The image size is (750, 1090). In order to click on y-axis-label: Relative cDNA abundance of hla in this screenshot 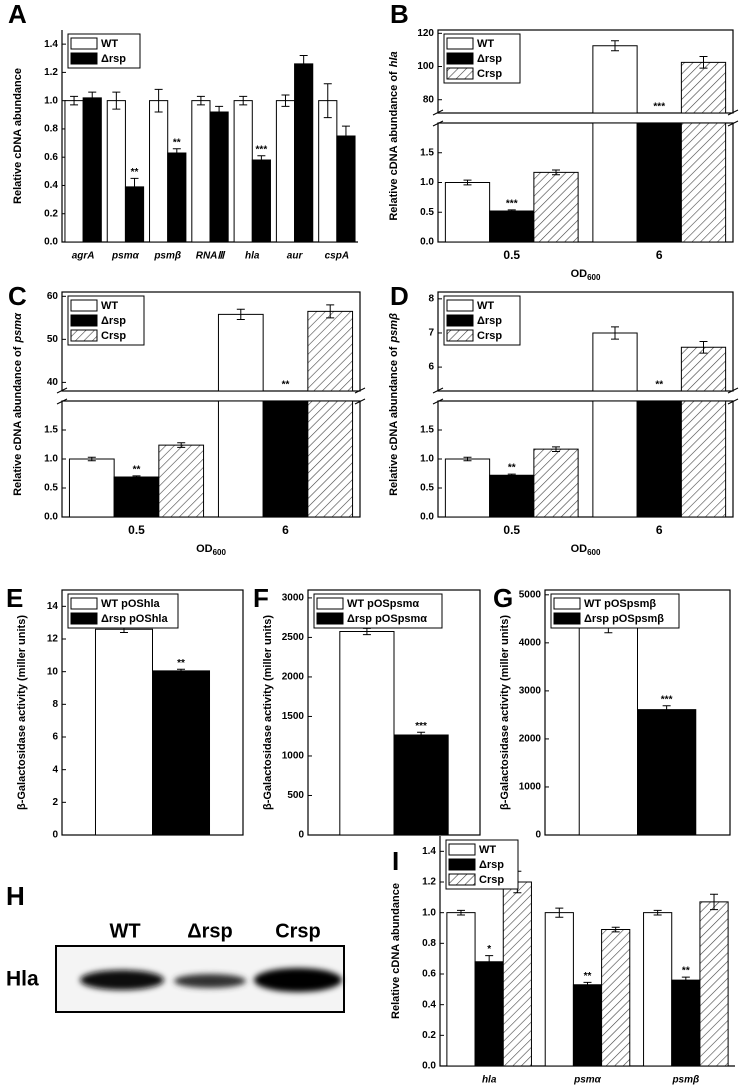, I will do `click(394, 135)`.